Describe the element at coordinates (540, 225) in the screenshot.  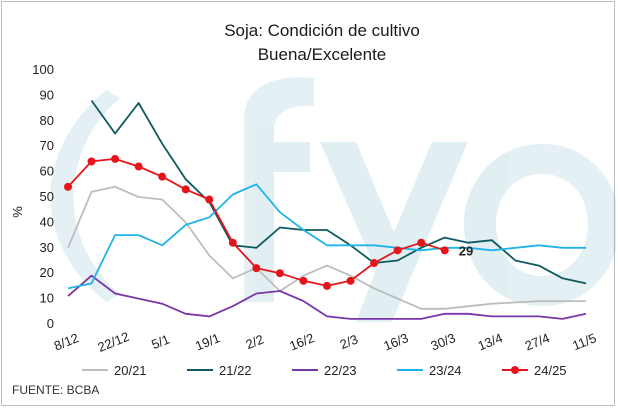
I see `watermark-letter-o` at that location.